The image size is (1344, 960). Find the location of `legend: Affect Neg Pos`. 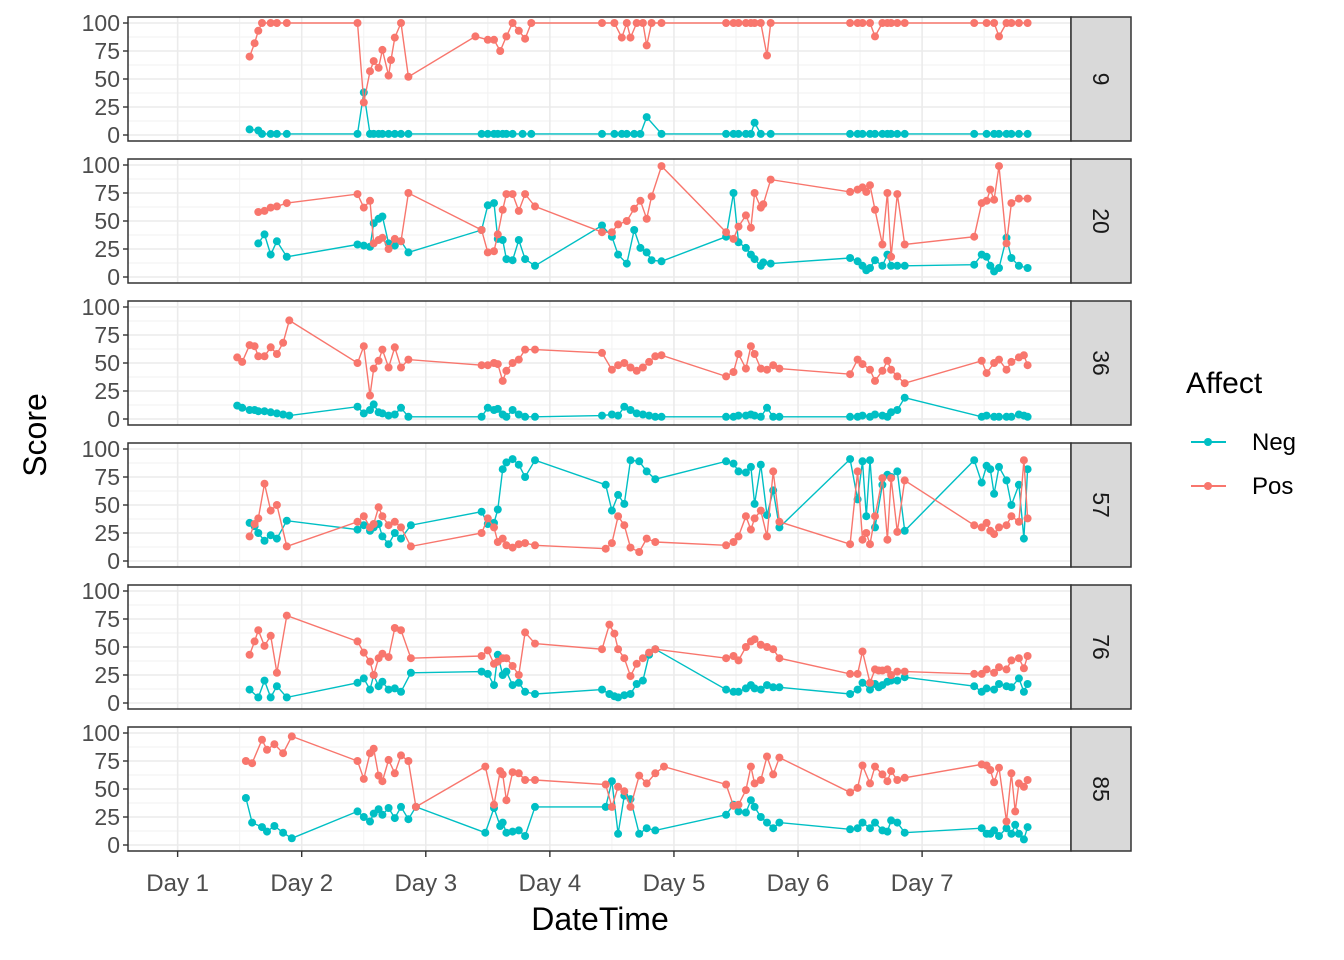

legend: Affect Neg Pos is located at coordinates (1241, 433).